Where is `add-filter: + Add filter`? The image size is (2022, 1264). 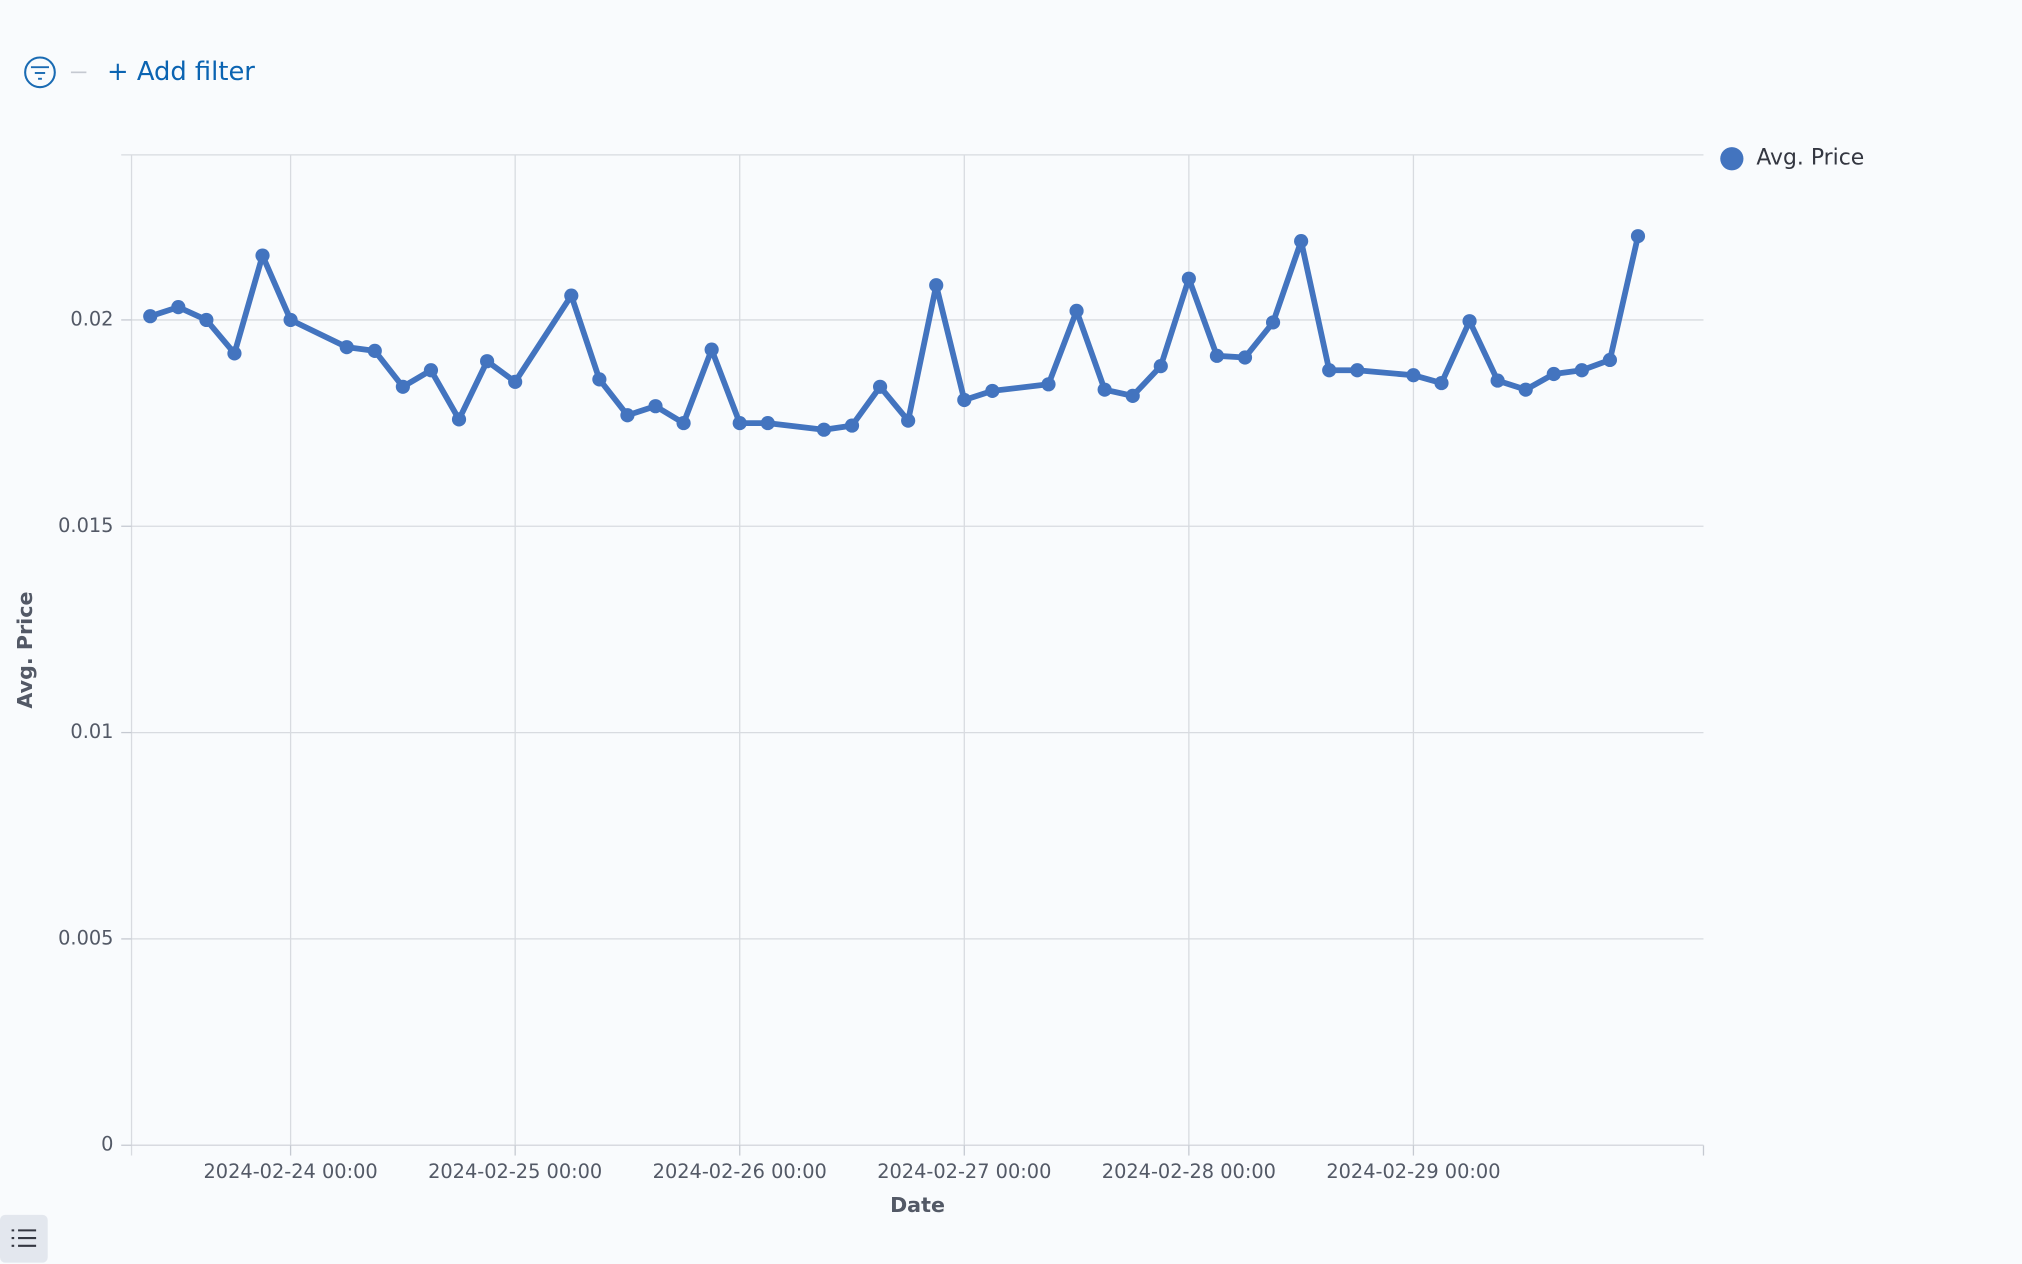 add-filter: + Add filter is located at coordinates (181, 72).